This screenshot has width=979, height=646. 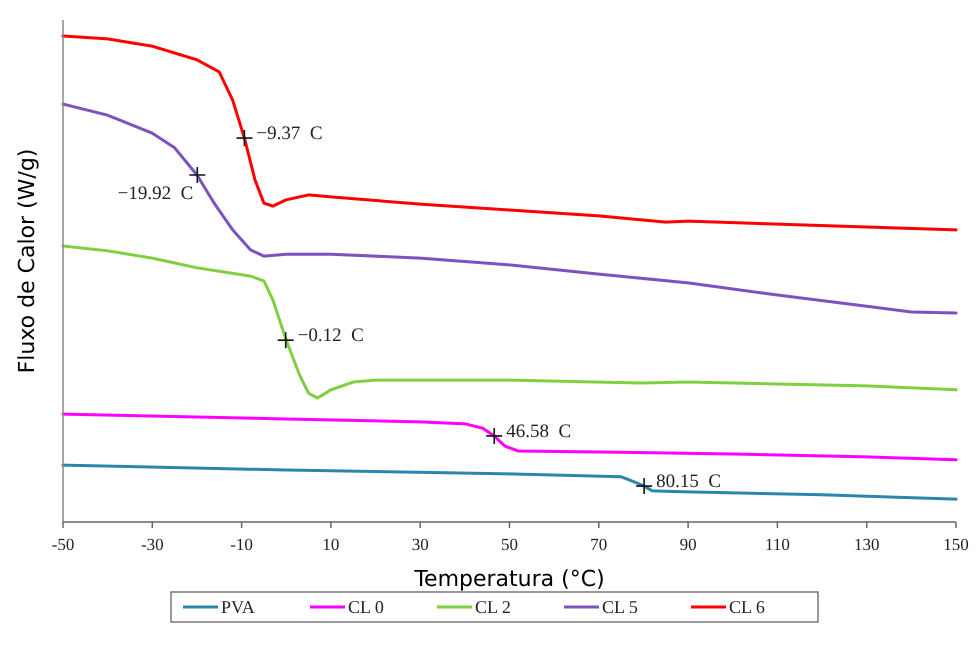 What do you see at coordinates (867, 544) in the screenshot?
I see `x-tick-label: 130` at bounding box center [867, 544].